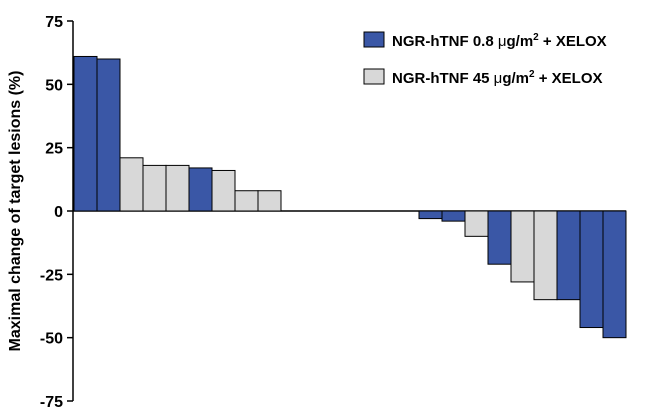  Describe the element at coordinates (51, 339) in the screenshot. I see `y-tick-label: -50` at that location.